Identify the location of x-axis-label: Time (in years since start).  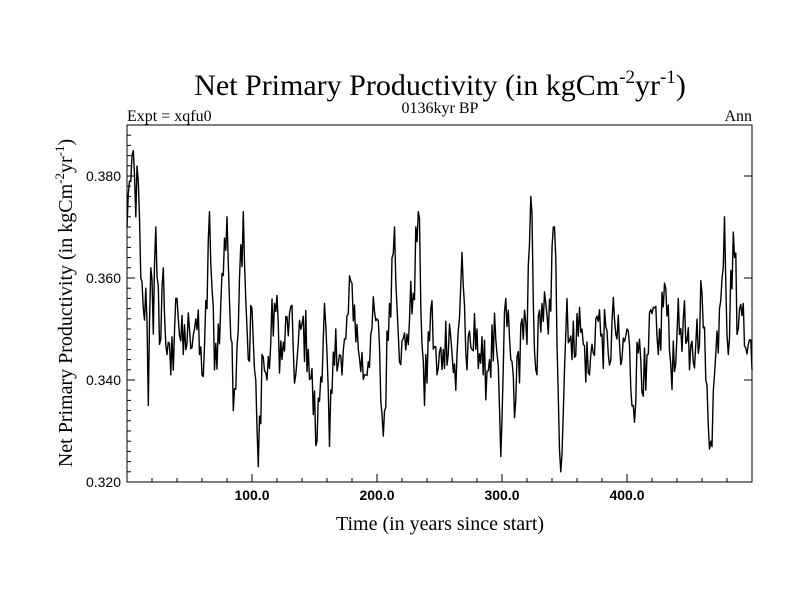
(440, 524).